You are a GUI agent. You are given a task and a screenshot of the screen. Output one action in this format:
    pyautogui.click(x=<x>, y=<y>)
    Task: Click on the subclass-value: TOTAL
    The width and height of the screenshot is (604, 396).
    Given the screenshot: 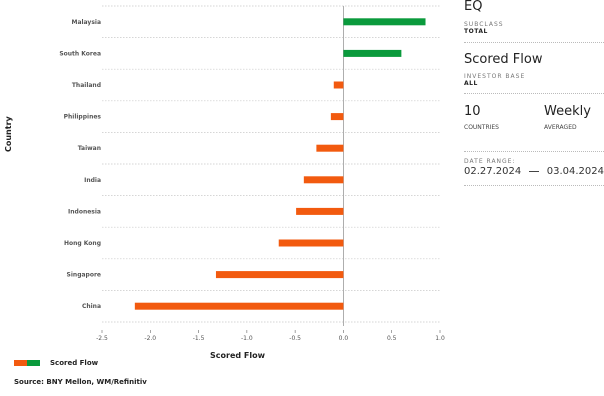 What is the action you would take?
    pyautogui.click(x=476, y=31)
    